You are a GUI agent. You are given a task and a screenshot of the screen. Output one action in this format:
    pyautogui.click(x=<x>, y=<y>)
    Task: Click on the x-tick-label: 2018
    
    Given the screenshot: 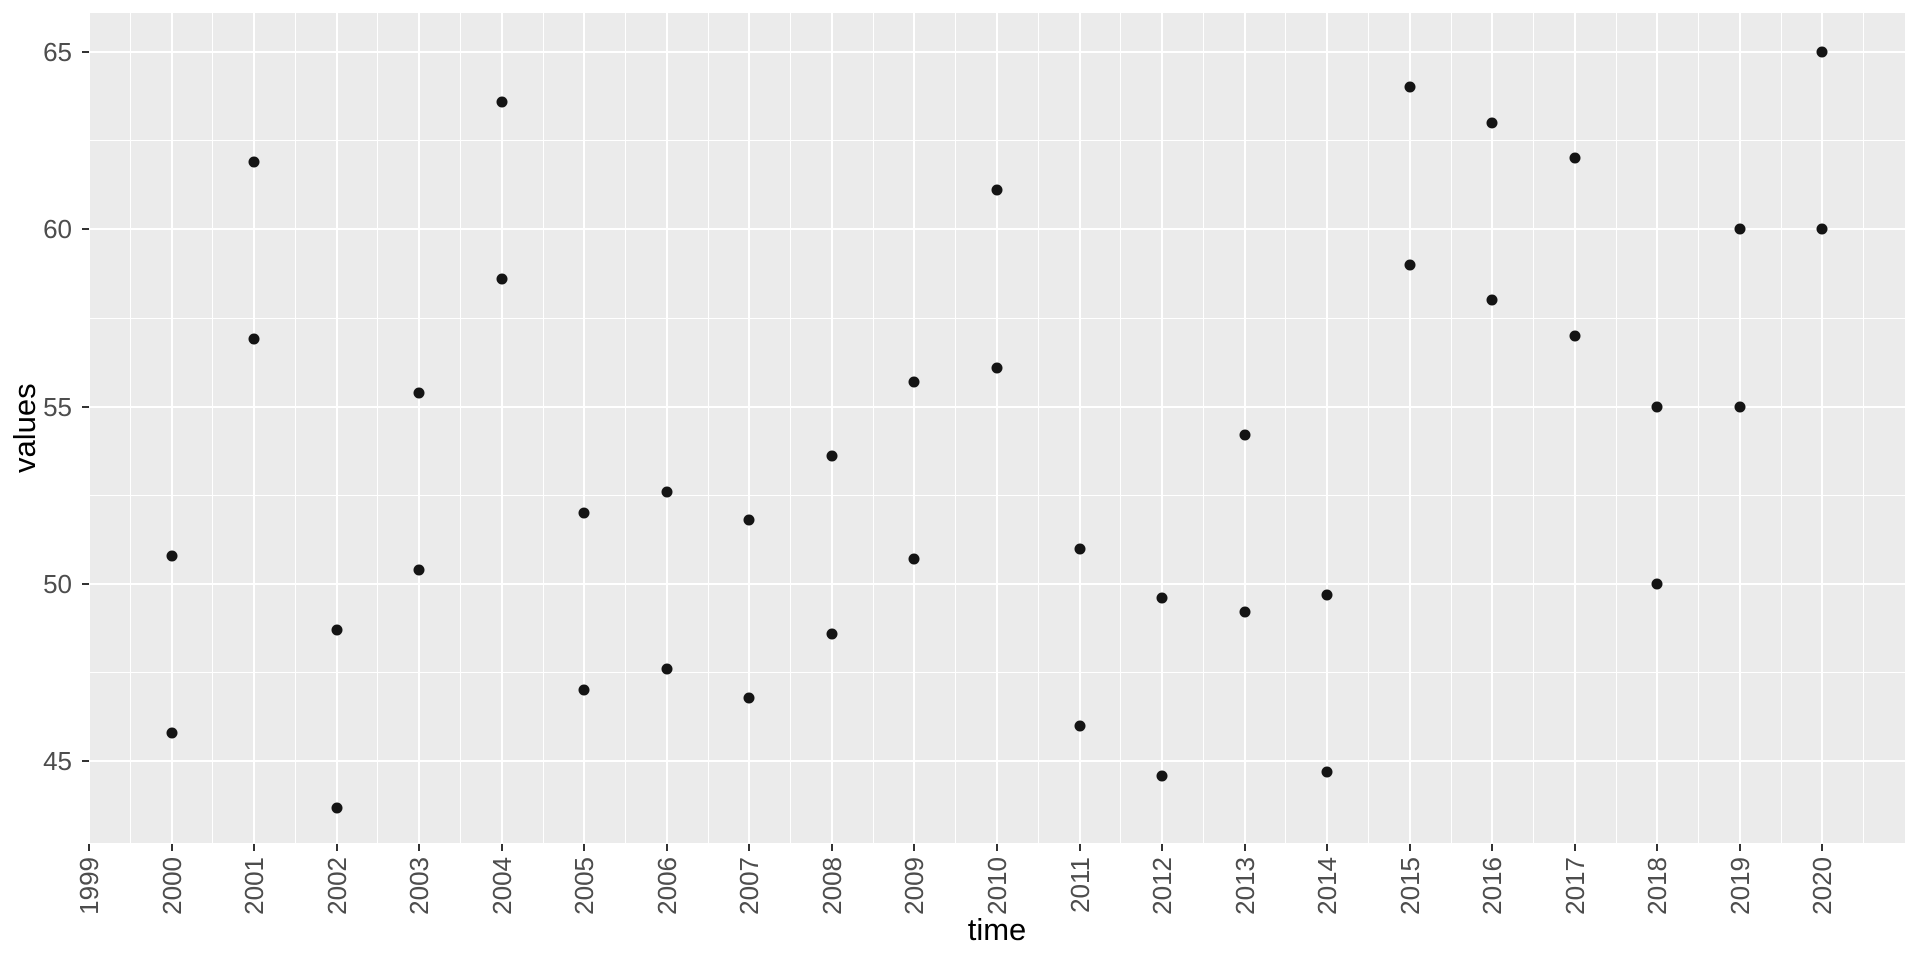 What is the action you would take?
    pyautogui.click(x=1657, y=886)
    